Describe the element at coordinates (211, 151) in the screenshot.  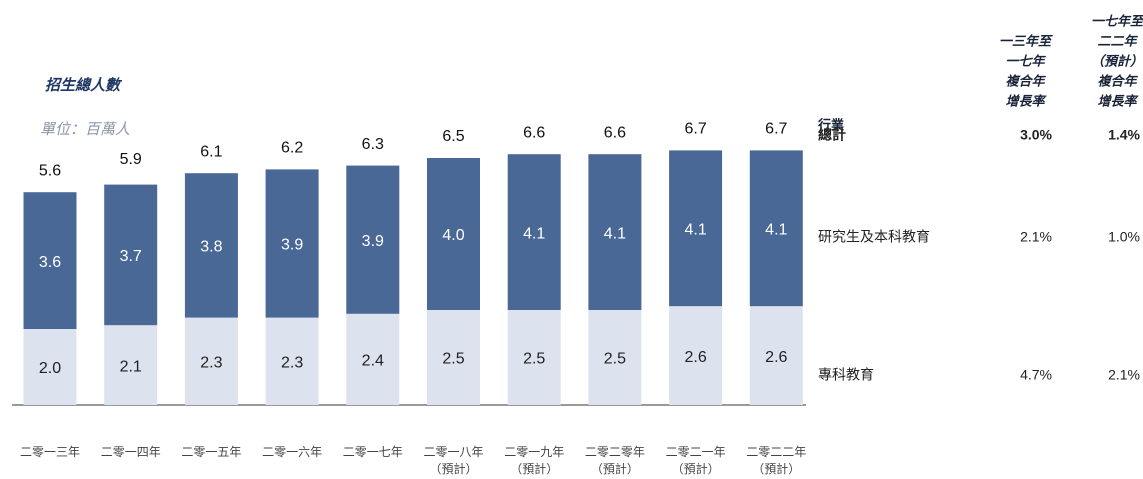
I see `total-label: 6.1` at that location.